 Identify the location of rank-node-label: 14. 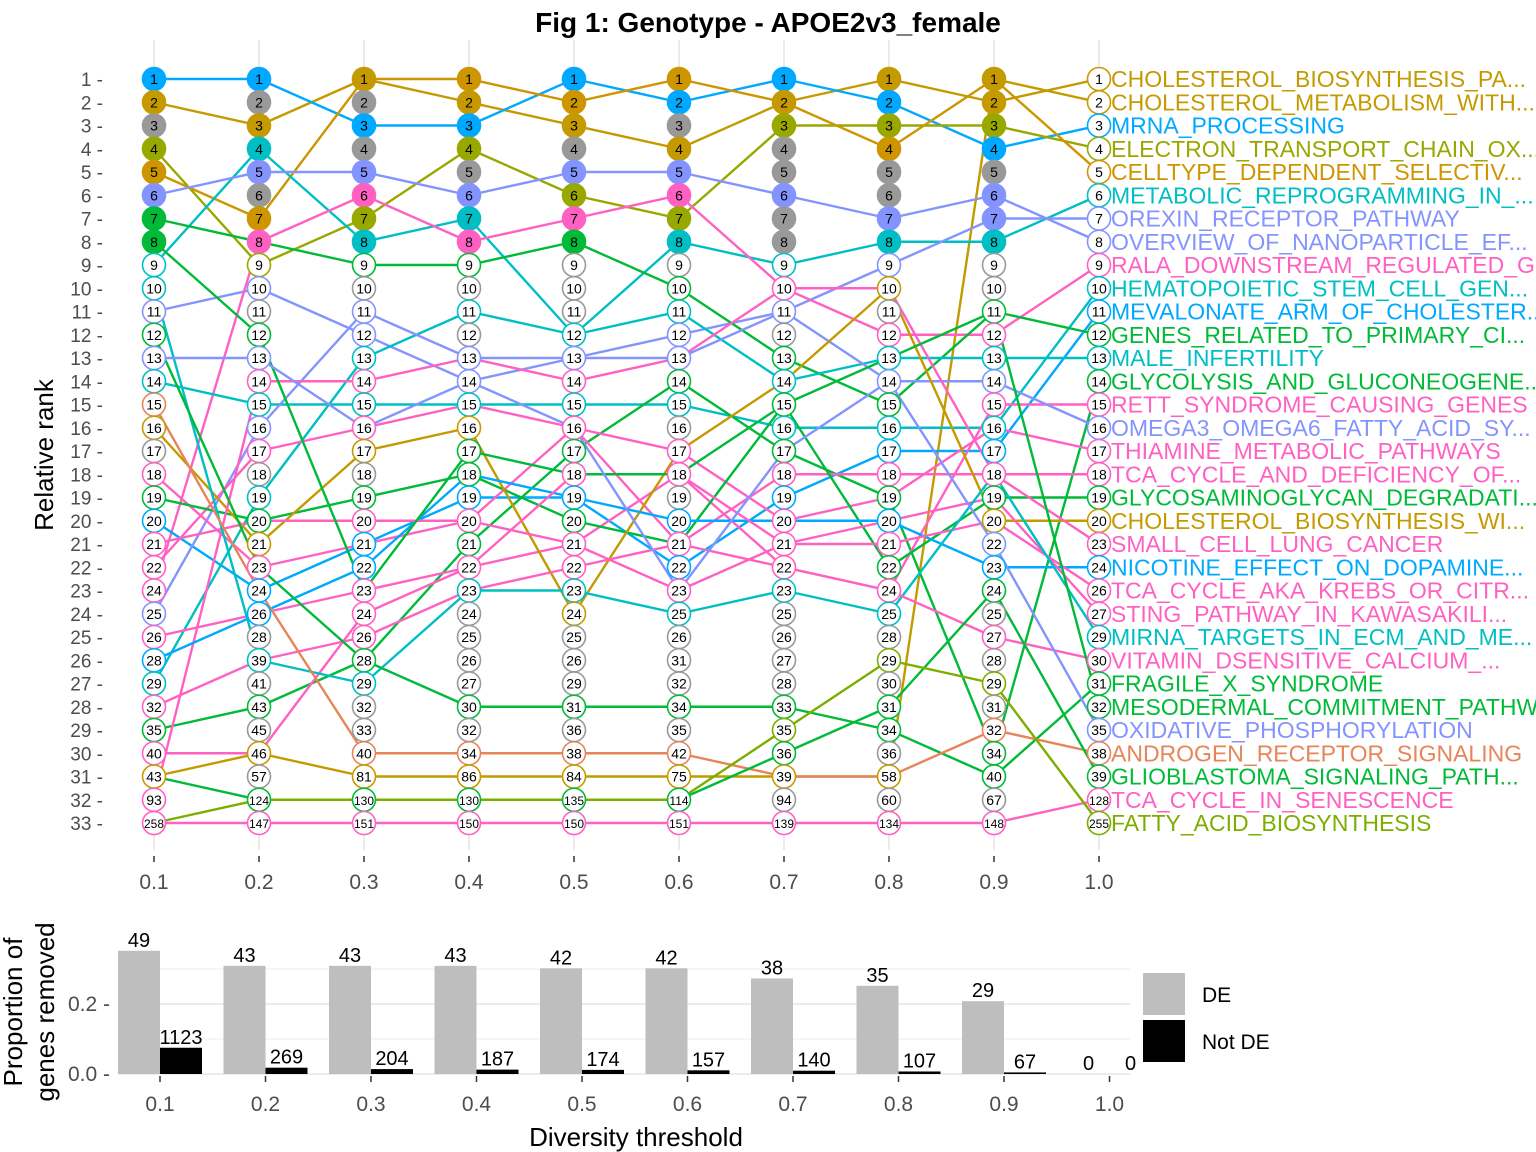
(784, 381).